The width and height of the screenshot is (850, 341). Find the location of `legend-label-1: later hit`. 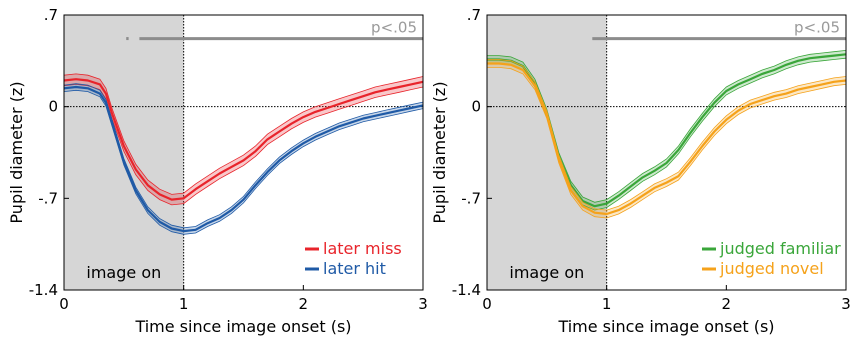

legend-label-1: later hit is located at coordinates (354, 268).